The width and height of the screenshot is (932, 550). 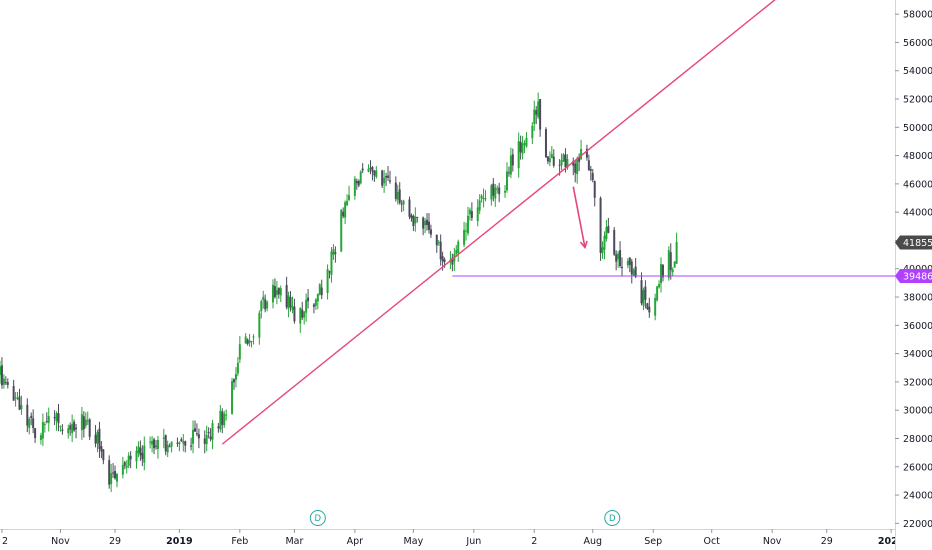 What do you see at coordinates (917, 213) in the screenshot?
I see `price-tick-label: 44000` at bounding box center [917, 213].